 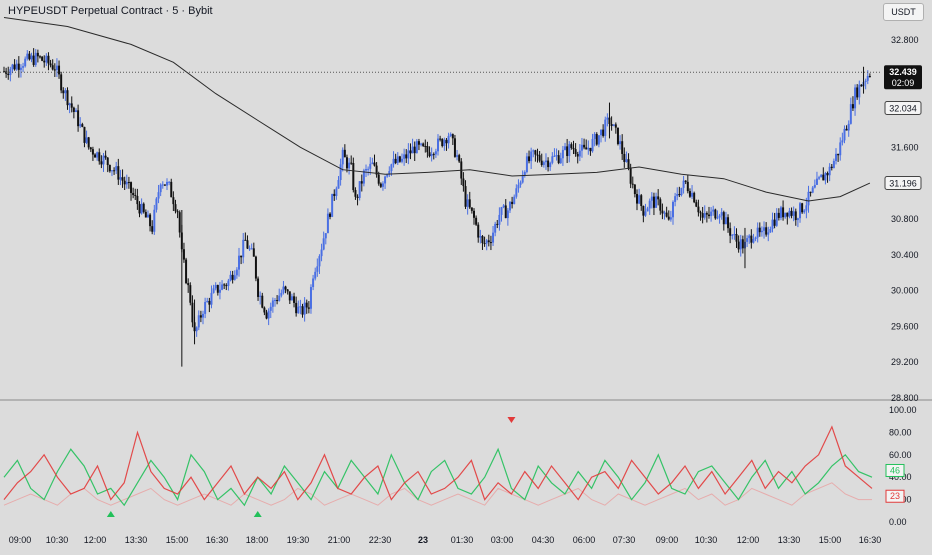 I want to click on x-tick-label: 04:30, so click(x=543, y=540).